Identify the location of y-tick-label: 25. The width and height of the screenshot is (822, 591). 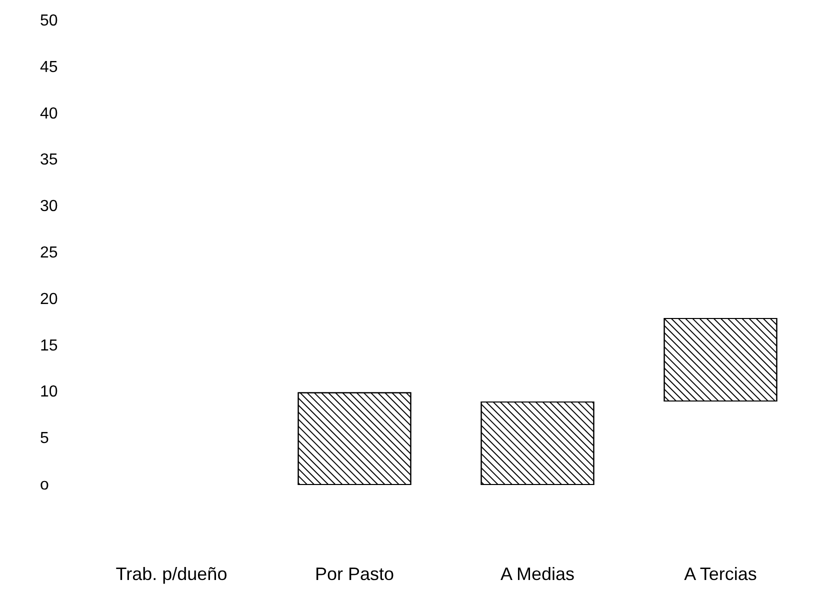
(49, 253).